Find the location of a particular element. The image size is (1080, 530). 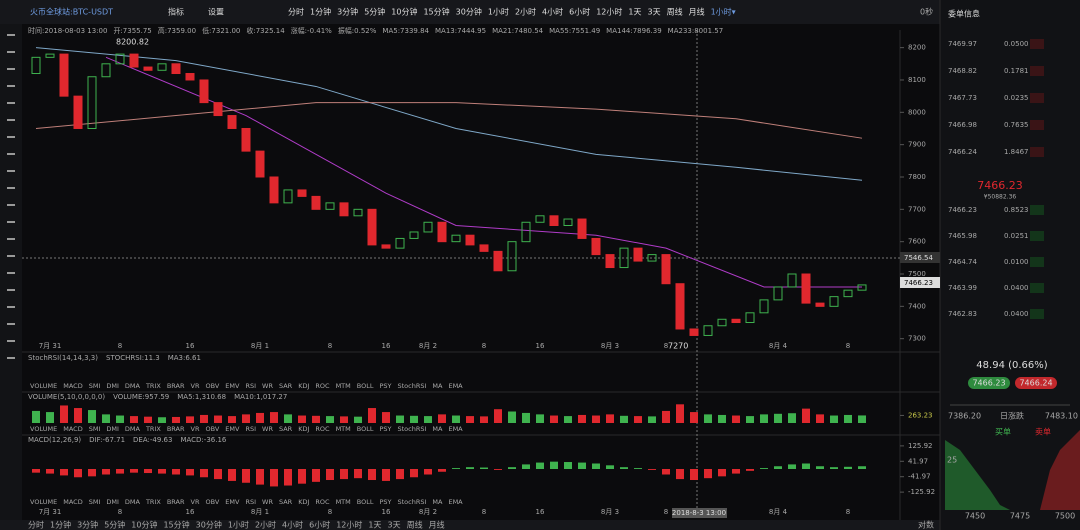

buy-button is located at coordinates (989, 383).